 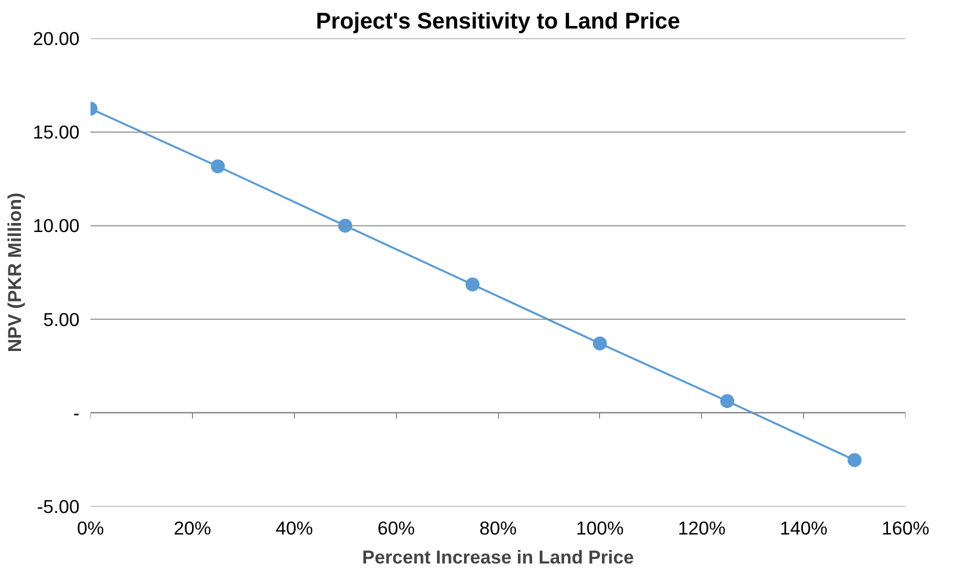 What do you see at coordinates (14, 272) in the screenshot?
I see `y-axis-title: NPV (PKR Million)` at bounding box center [14, 272].